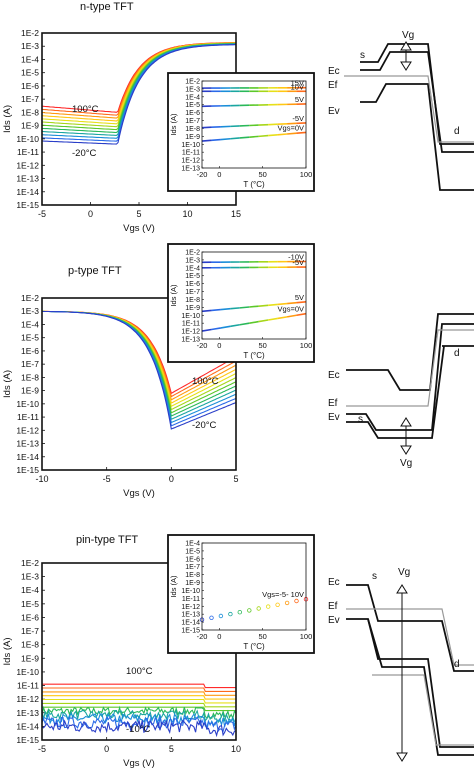  I want to click on y-tick-label: 1E-10, so click(27, 404).